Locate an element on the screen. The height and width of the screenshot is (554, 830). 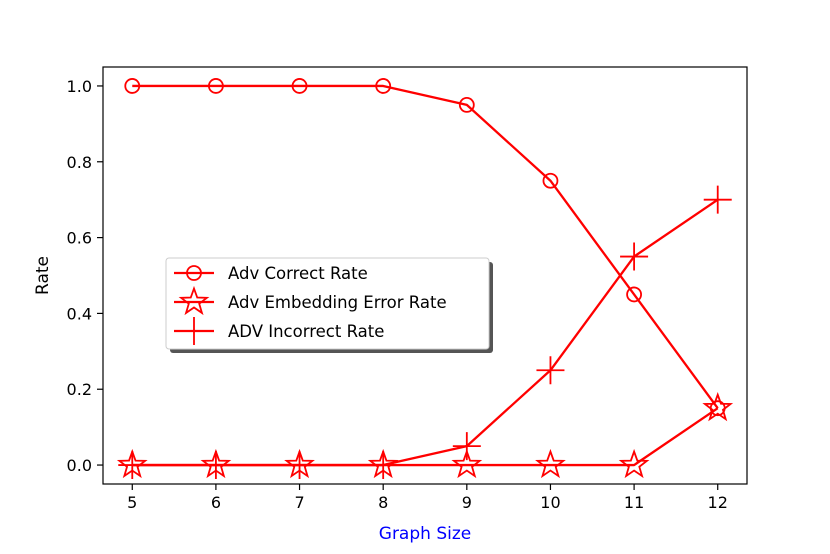
legend-marker-circle is located at coordinates (194, 273).